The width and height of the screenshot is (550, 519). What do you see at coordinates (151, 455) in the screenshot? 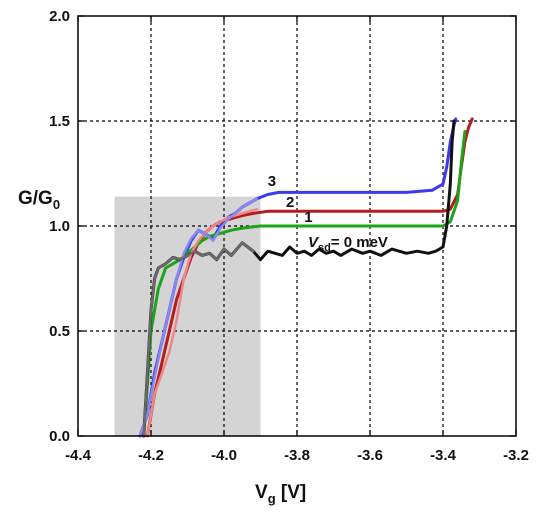
I see `x-tick-label-1: -4.2` at bounding box center [151, 455].